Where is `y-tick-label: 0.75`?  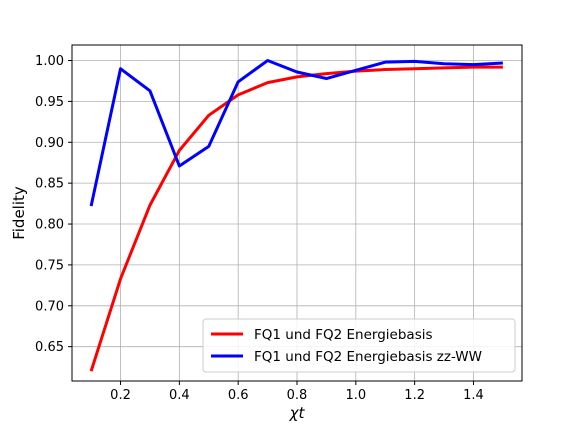 y-tick-label: 0.75 is located at coordinates (49, 265).